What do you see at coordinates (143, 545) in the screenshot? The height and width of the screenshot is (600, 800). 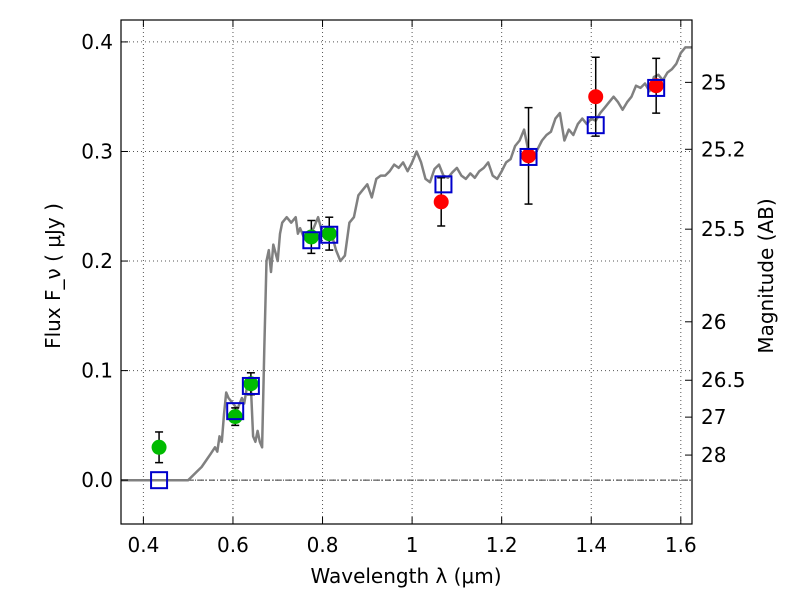 I see `x-tick-label: 0.4` at bounding box center [143, 545].